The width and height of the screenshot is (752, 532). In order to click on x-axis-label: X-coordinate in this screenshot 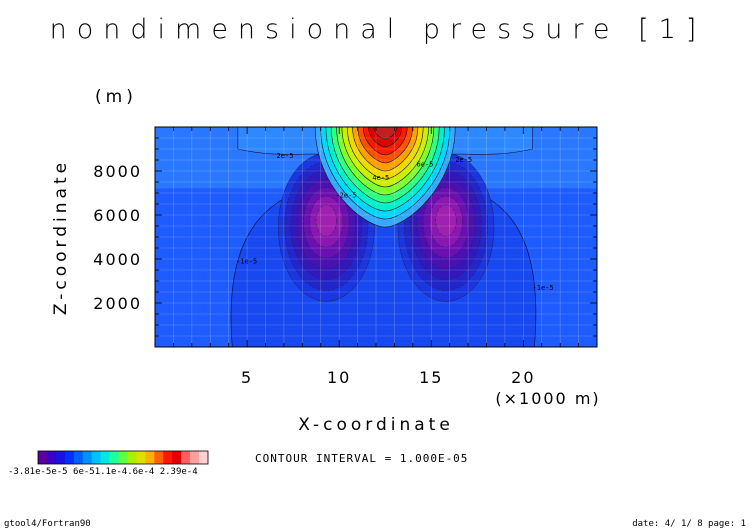, I will do `click(376, 425)`.